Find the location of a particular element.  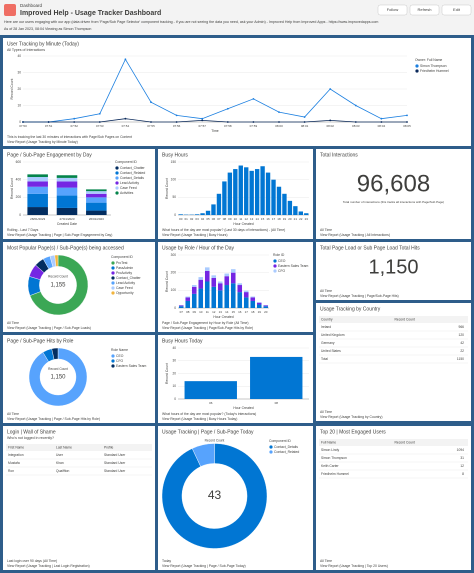

table-cell: 120 is located at coordinates (461, 335).